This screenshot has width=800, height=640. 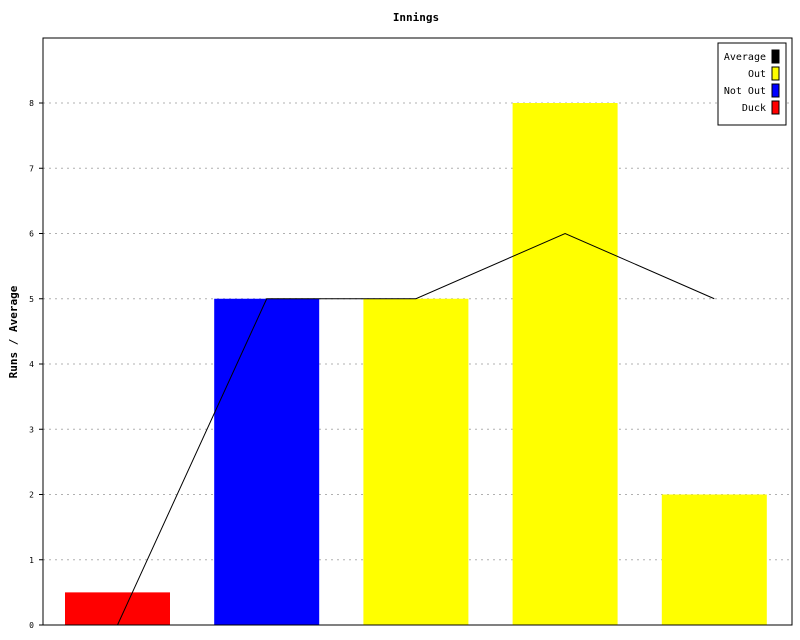 What do you see at coordinates (745, 57) in the screenshot?
I see `legend-label: Average` at bounding box center [745, 57].